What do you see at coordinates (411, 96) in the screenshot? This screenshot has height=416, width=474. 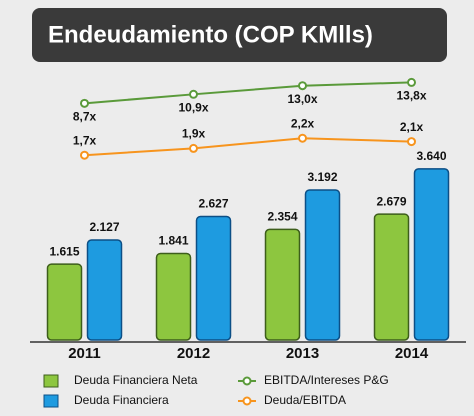 I see `data-label: 13,8x` at bounding box center [411, 96].